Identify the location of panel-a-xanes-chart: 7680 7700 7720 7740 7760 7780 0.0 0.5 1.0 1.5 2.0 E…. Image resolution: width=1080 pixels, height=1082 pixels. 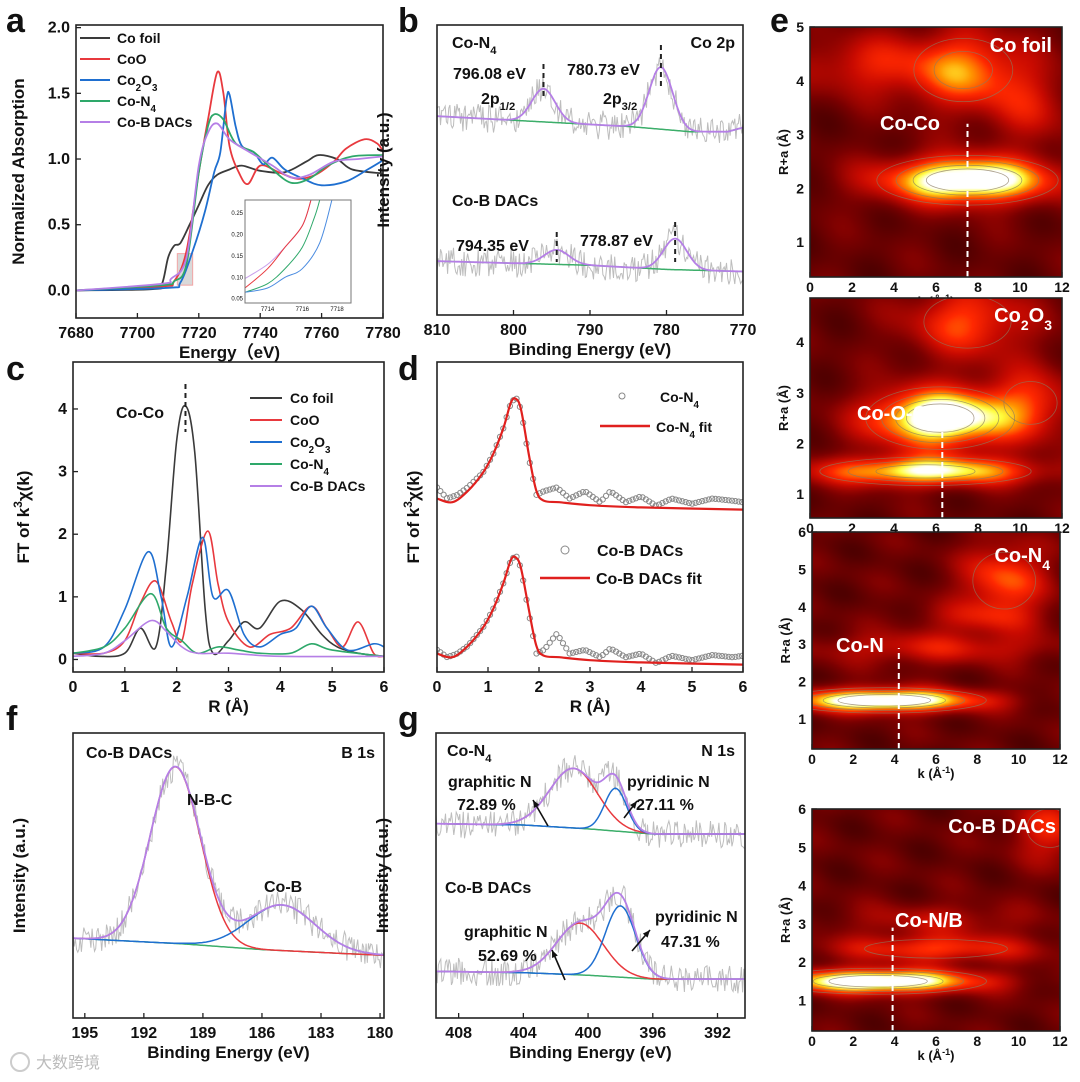
(205, 191).